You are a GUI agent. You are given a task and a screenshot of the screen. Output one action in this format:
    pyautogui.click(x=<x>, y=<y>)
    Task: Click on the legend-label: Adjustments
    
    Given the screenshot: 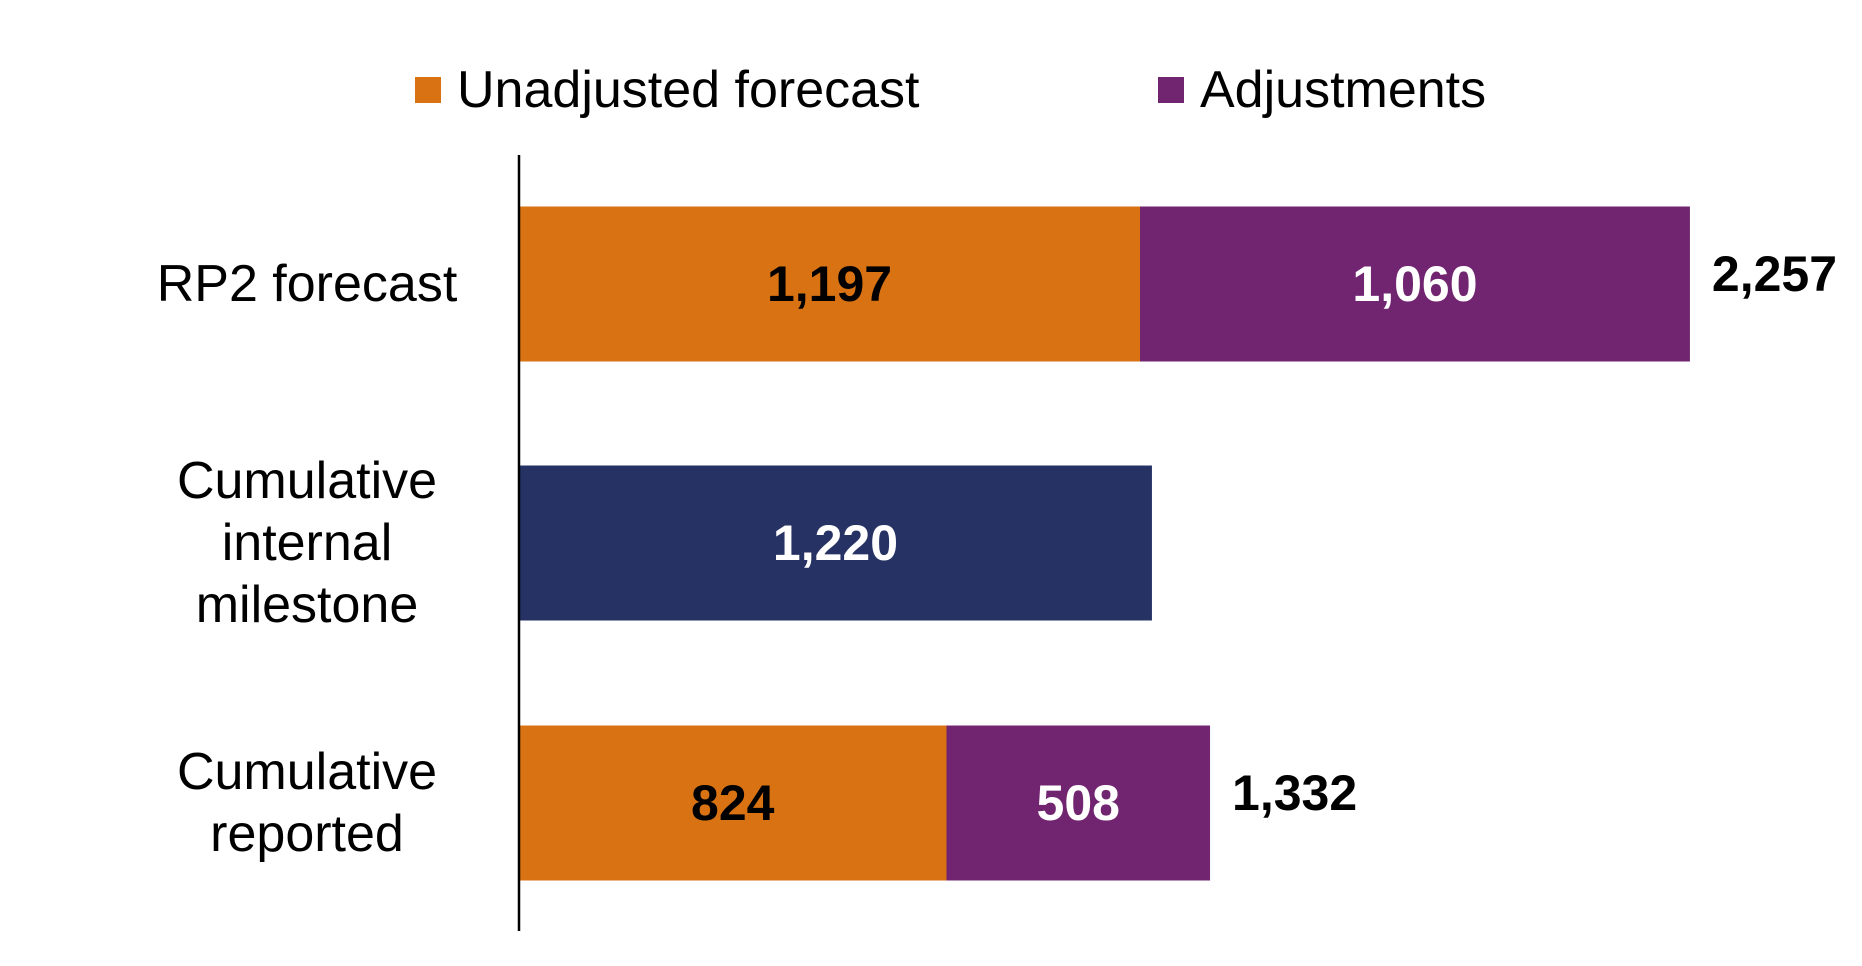 What is the action you would take?
    pyautogui.click(x=1343, y=90)
    